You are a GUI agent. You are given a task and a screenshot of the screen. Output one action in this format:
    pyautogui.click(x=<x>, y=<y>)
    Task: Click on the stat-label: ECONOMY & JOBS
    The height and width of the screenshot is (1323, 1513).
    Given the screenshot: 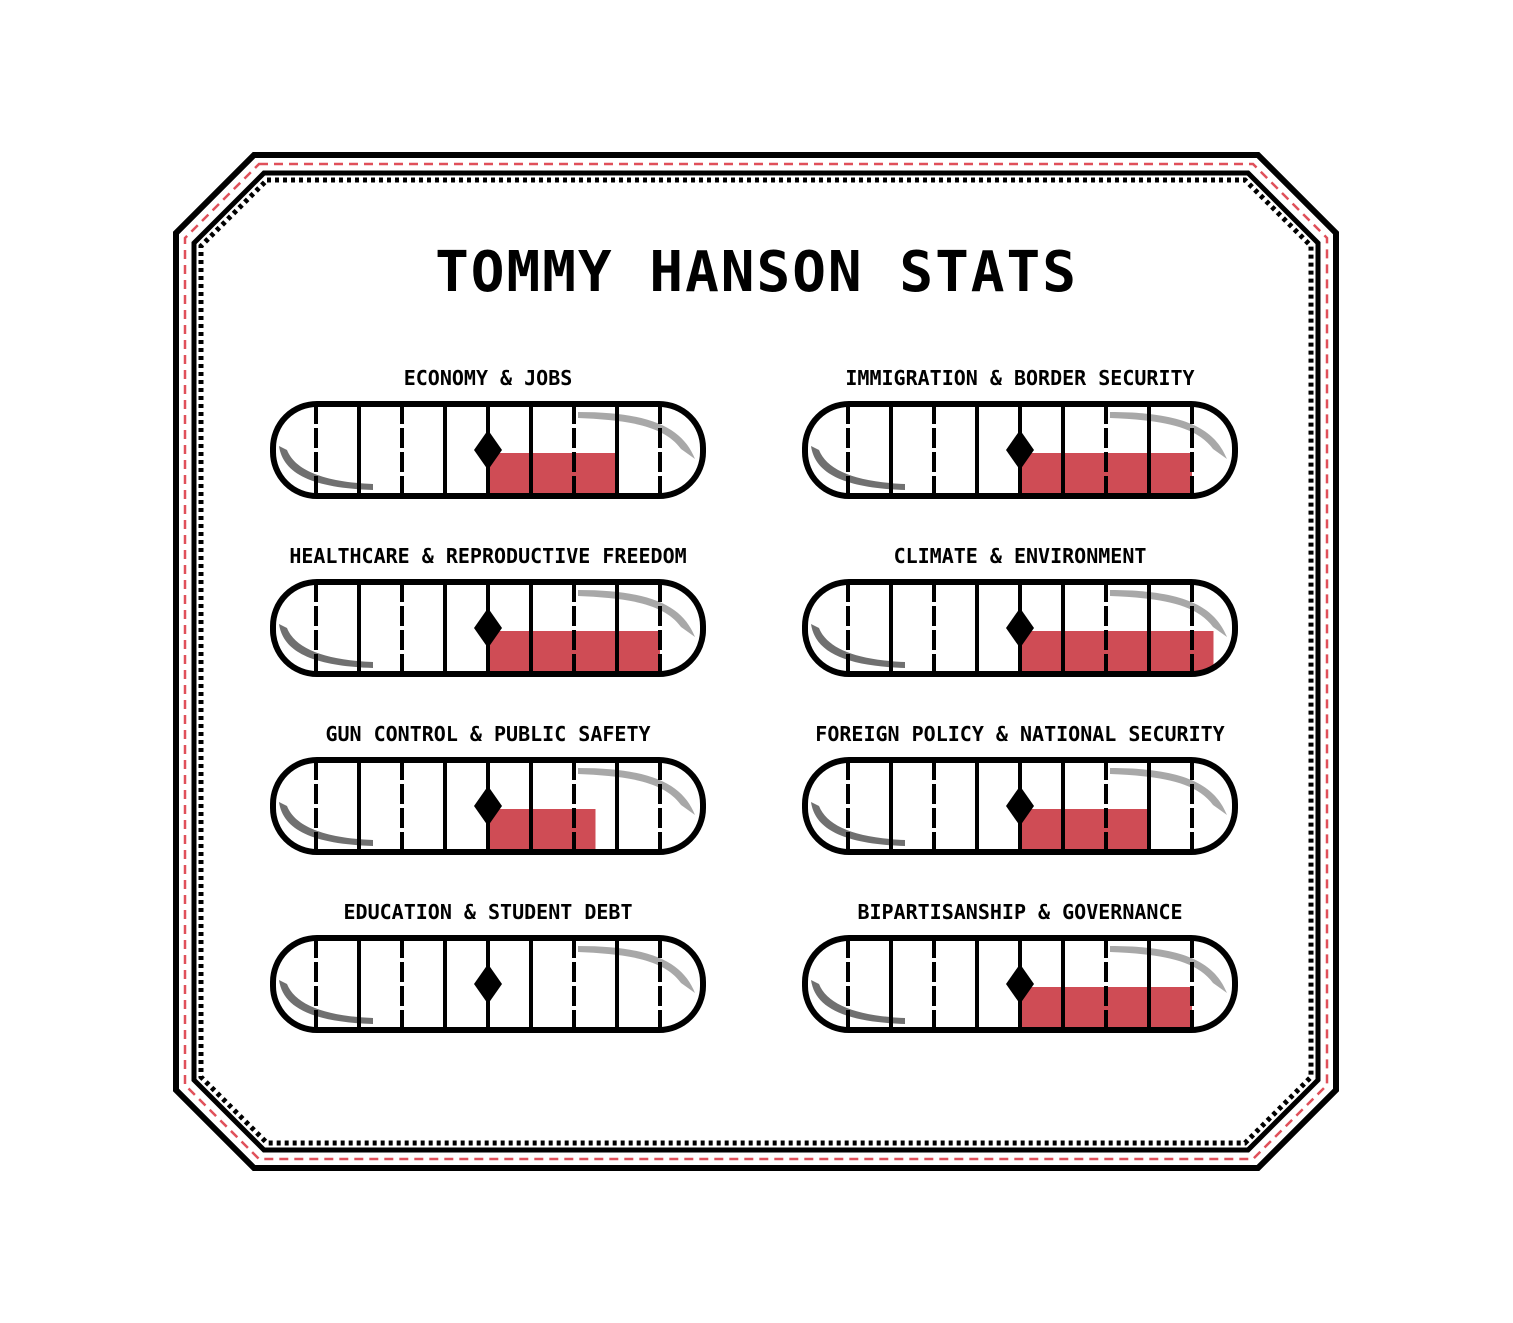 What is the action you would take?
    pyautogui.click(x=488, y=378)
    